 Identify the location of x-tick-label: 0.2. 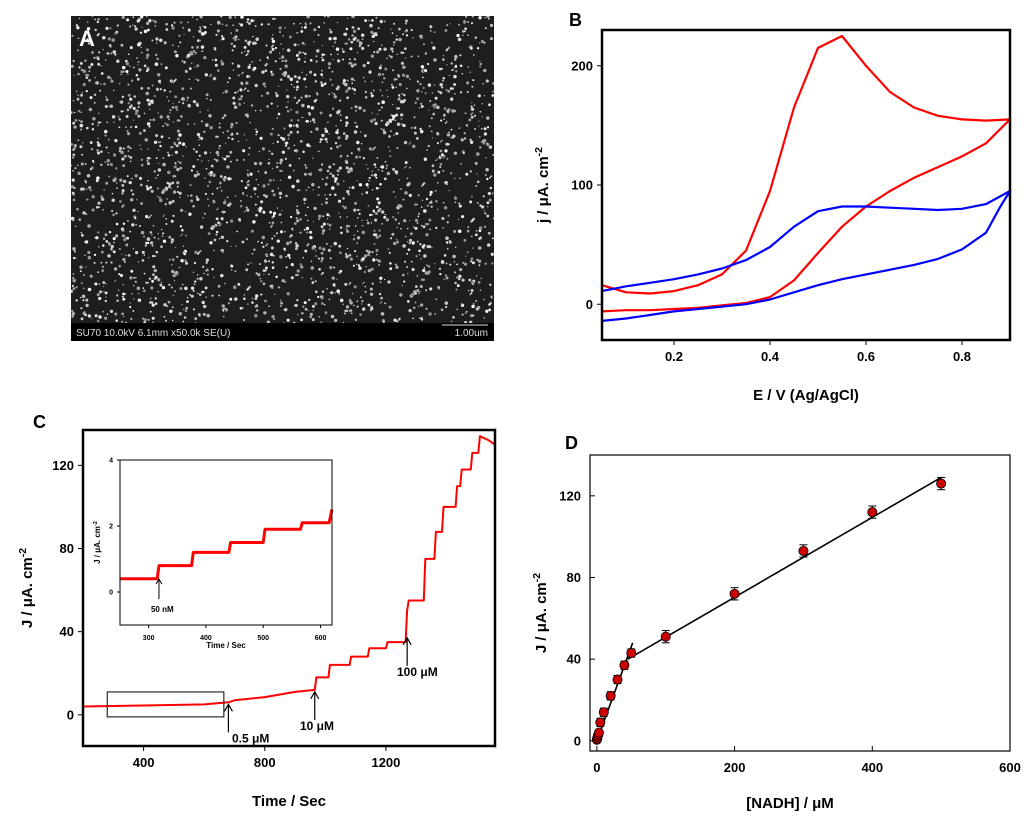
(674, 356).